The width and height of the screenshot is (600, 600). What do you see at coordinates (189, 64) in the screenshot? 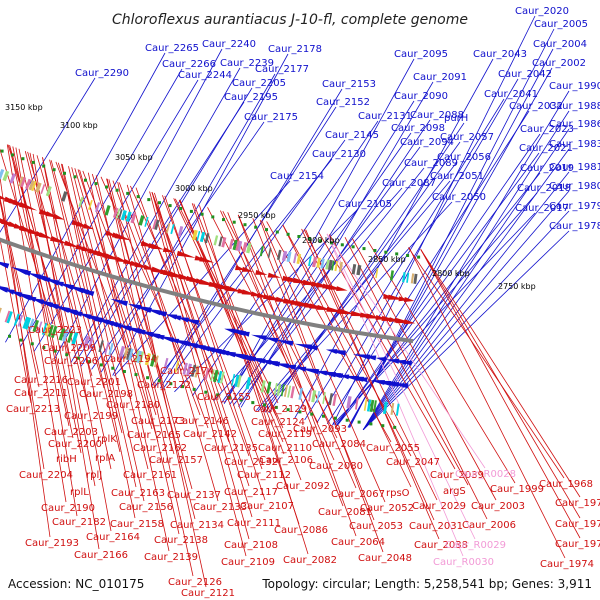
I see `top-gene-label: Caur_2266` at bounding box center [189, 64].